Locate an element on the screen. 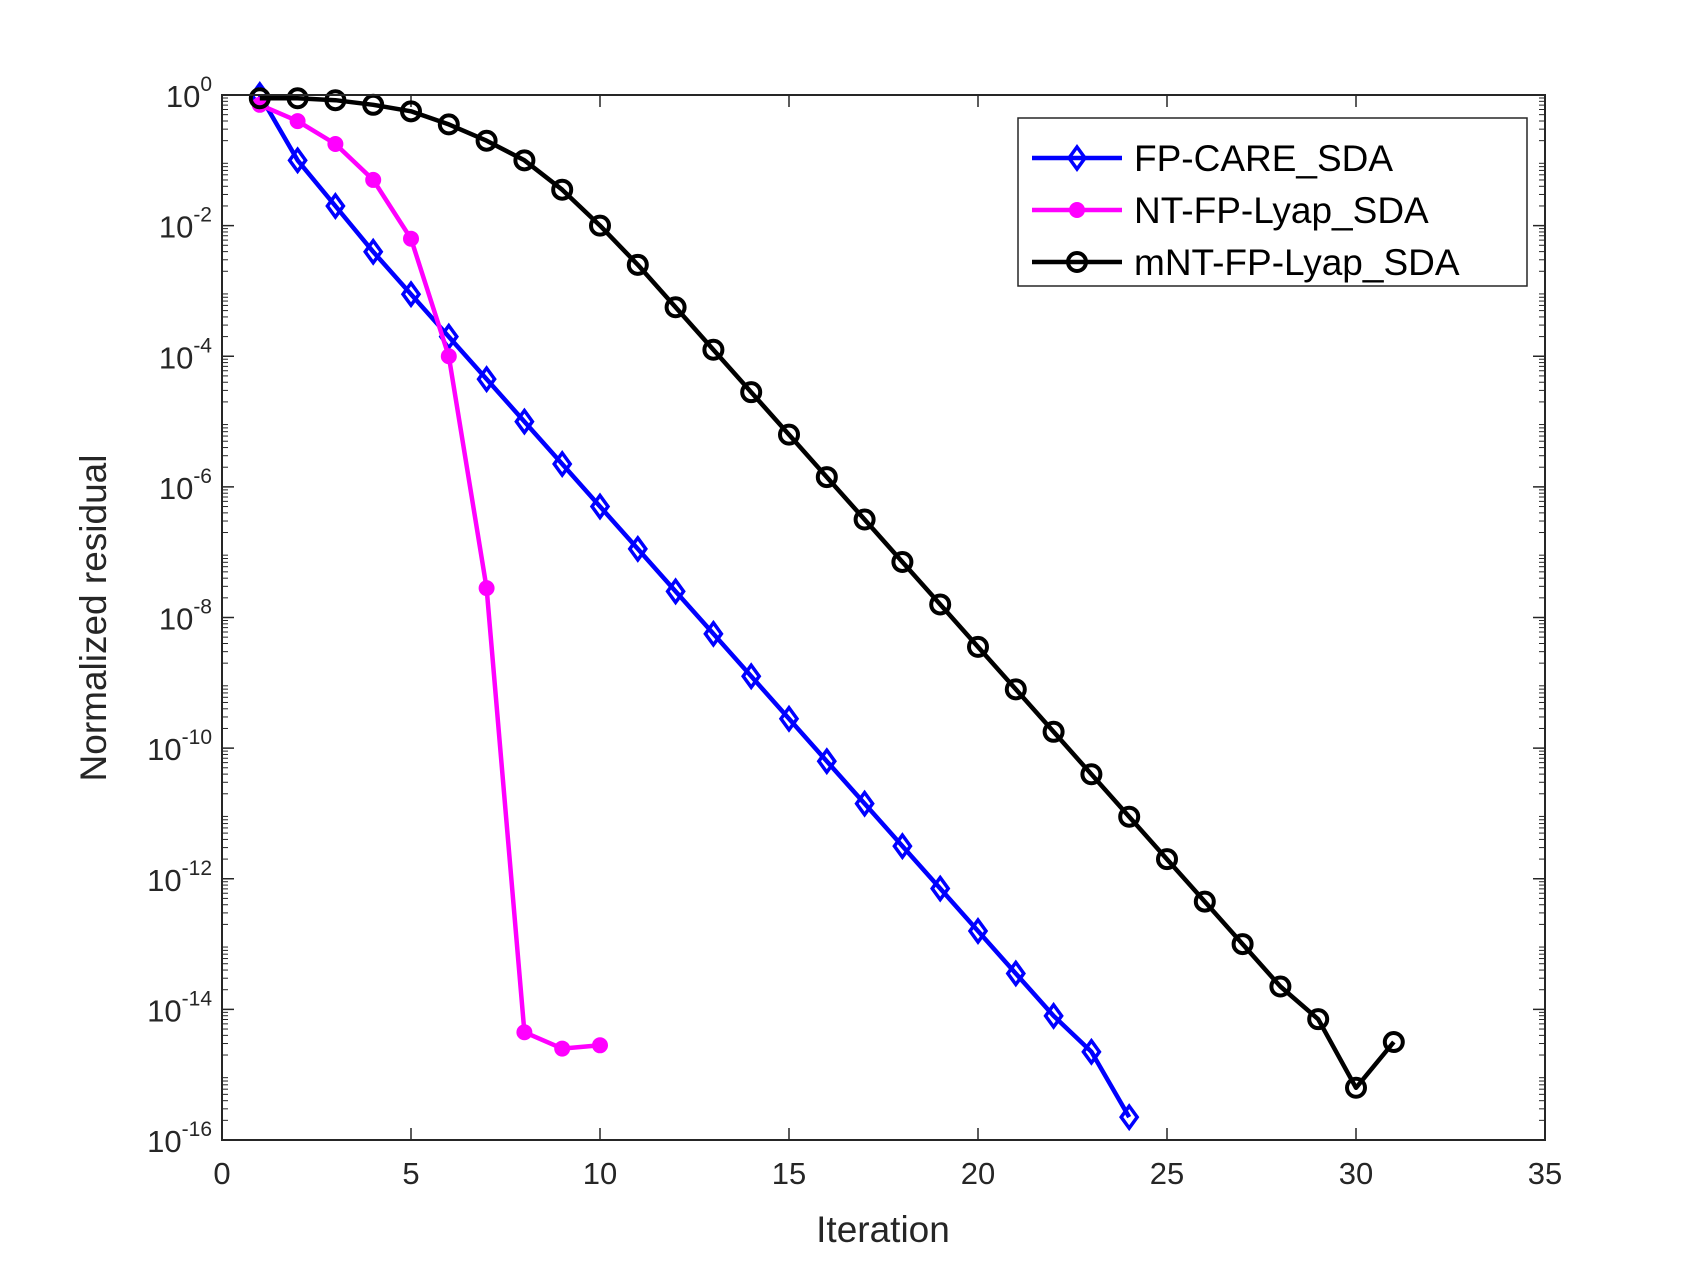  legend-entry: FP-CARE_SDA is located at coordinates (1212, 158).